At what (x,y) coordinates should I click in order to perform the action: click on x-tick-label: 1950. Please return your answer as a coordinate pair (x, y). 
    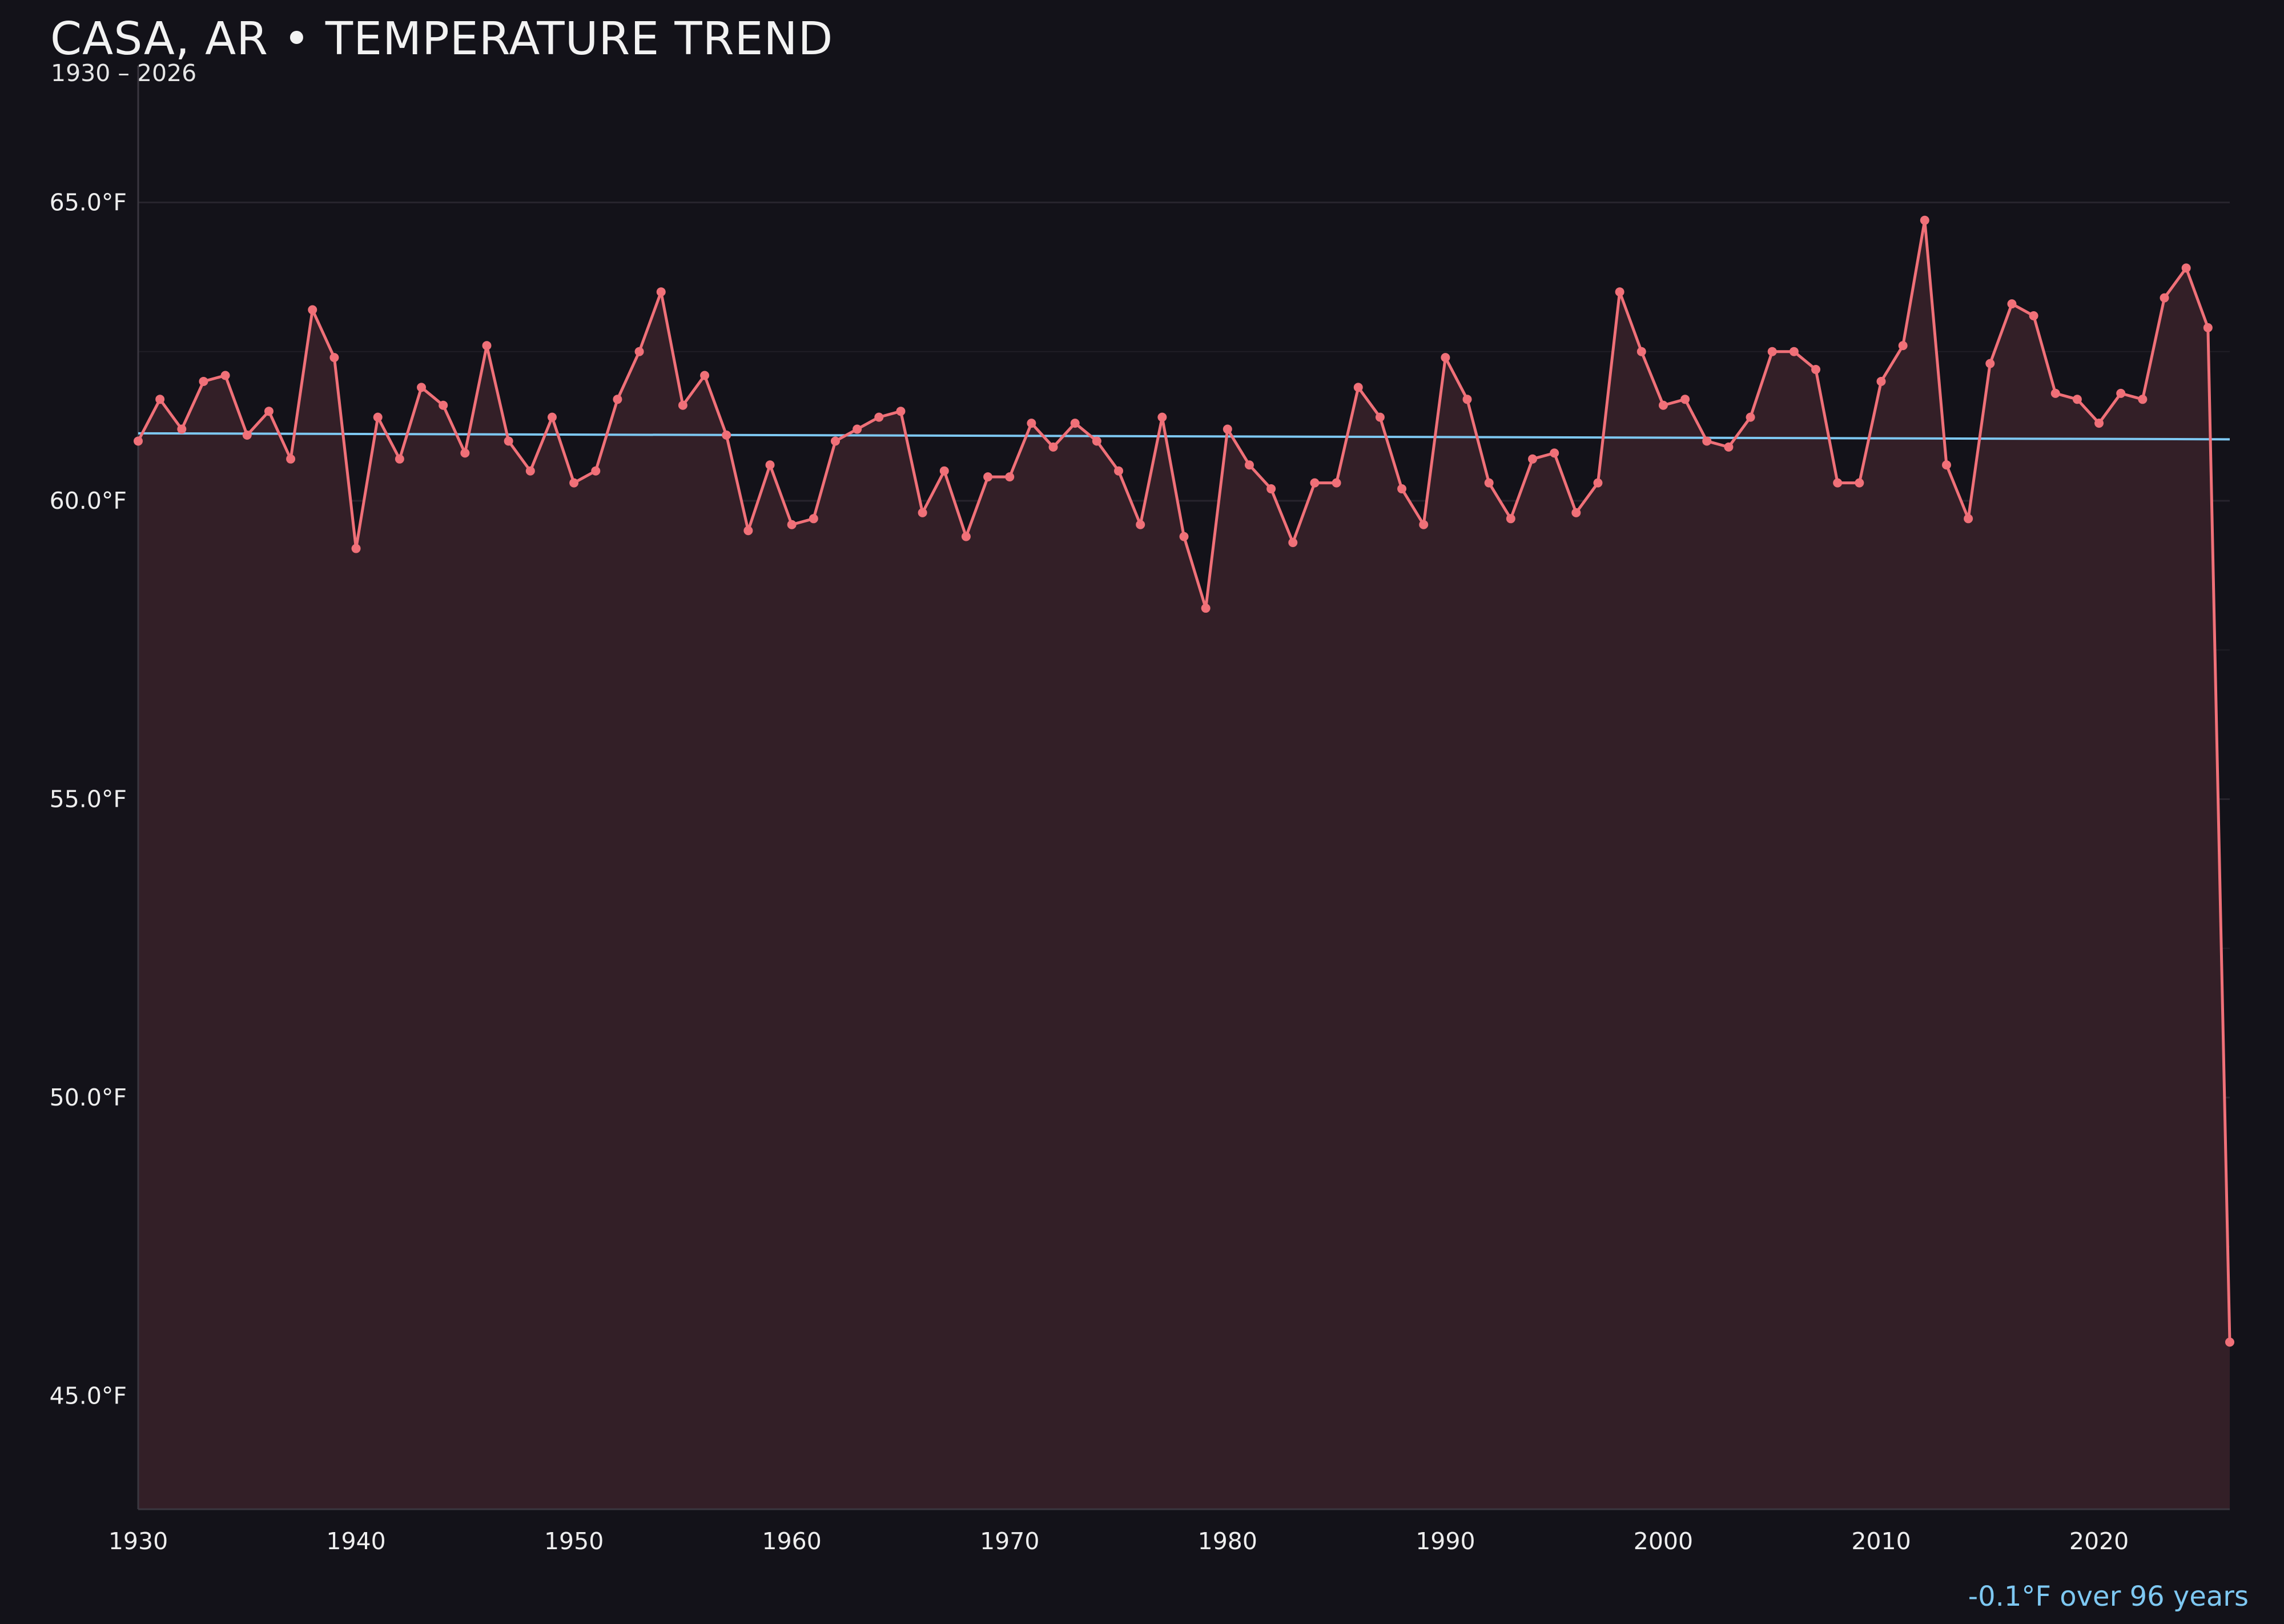
    Looking at the image, I should click on (574, 1541).